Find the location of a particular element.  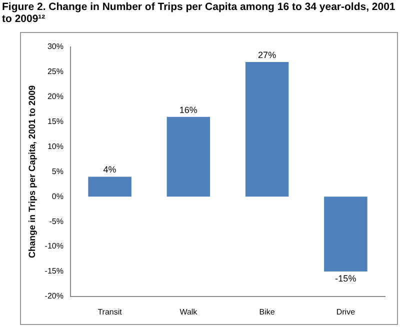

x-tick-label: Drive is located at coordinates (346, 311).